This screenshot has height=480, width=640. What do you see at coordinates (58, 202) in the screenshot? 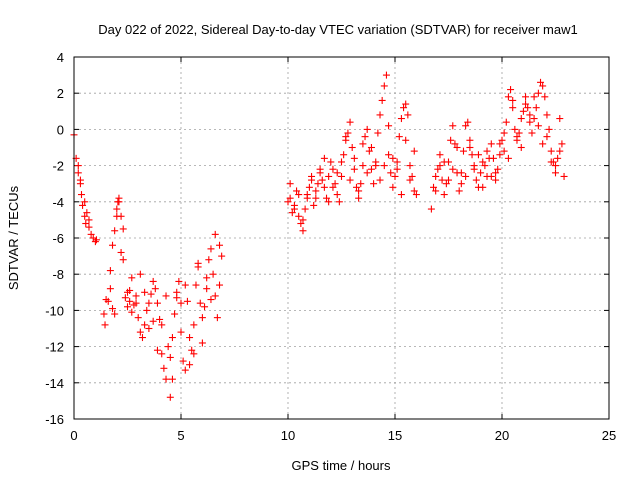
I see `y-tick-label: -4` at bounding box center [58, 202].